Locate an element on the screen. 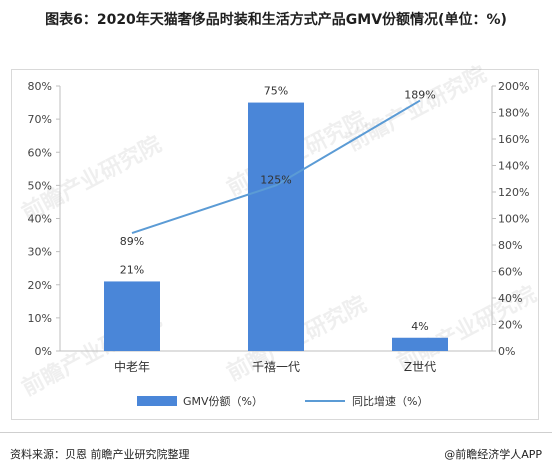 The width and height of the screenshot is (552, 474). y-right-tick-label: 20% is located at coordinates (510, 325).